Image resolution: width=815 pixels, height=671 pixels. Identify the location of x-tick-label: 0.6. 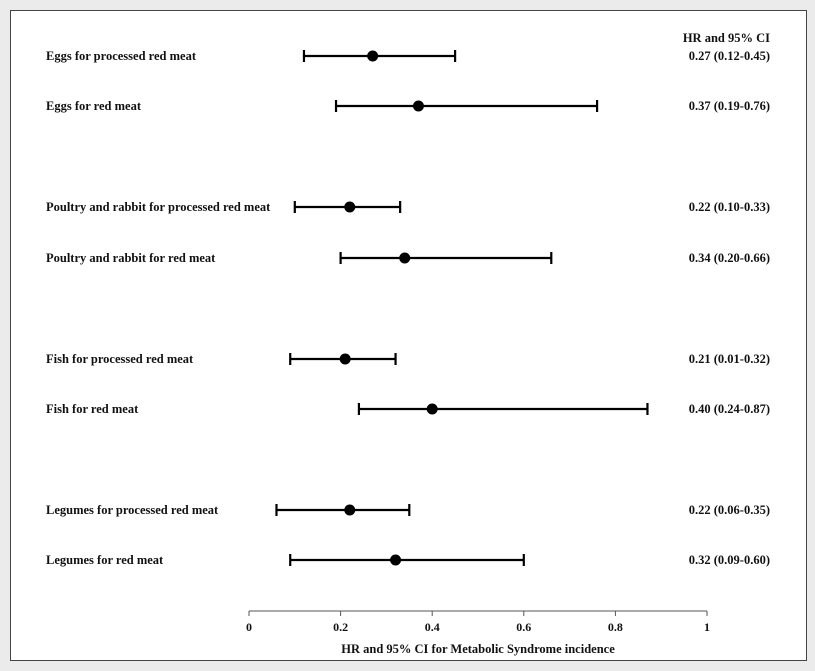
(523, 627).